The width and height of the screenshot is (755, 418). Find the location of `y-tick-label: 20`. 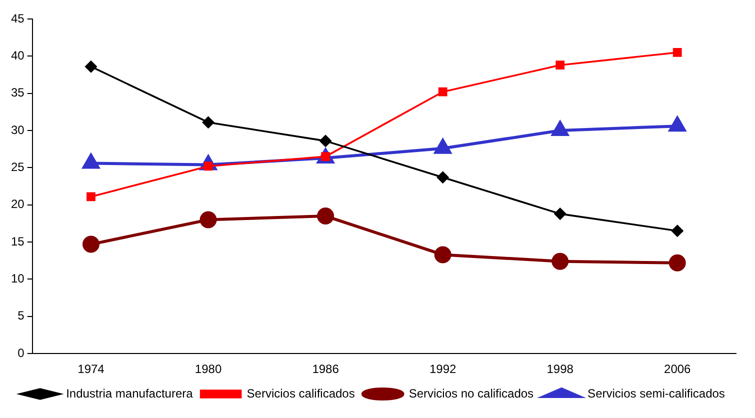

y-tick-label: 20 is located at coordinates (17, 204).